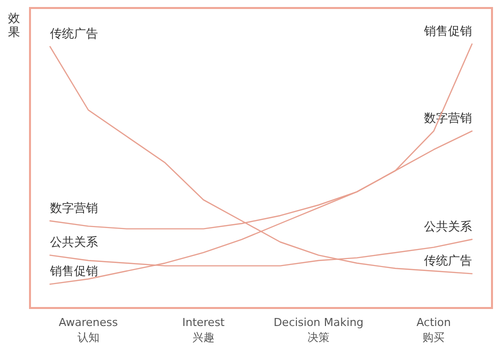  Describe the element at coordinates (319, 330) in the screenshot. I see `x-tick-label: Decision Making 决策` at that location.